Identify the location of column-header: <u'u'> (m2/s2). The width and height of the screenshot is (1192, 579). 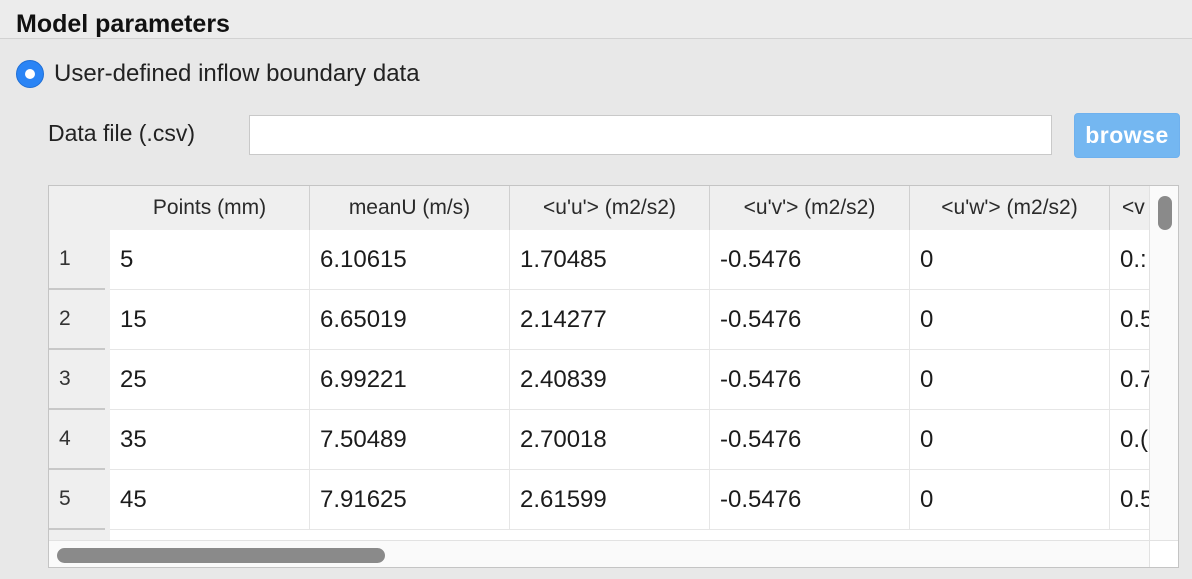
(610, 208).